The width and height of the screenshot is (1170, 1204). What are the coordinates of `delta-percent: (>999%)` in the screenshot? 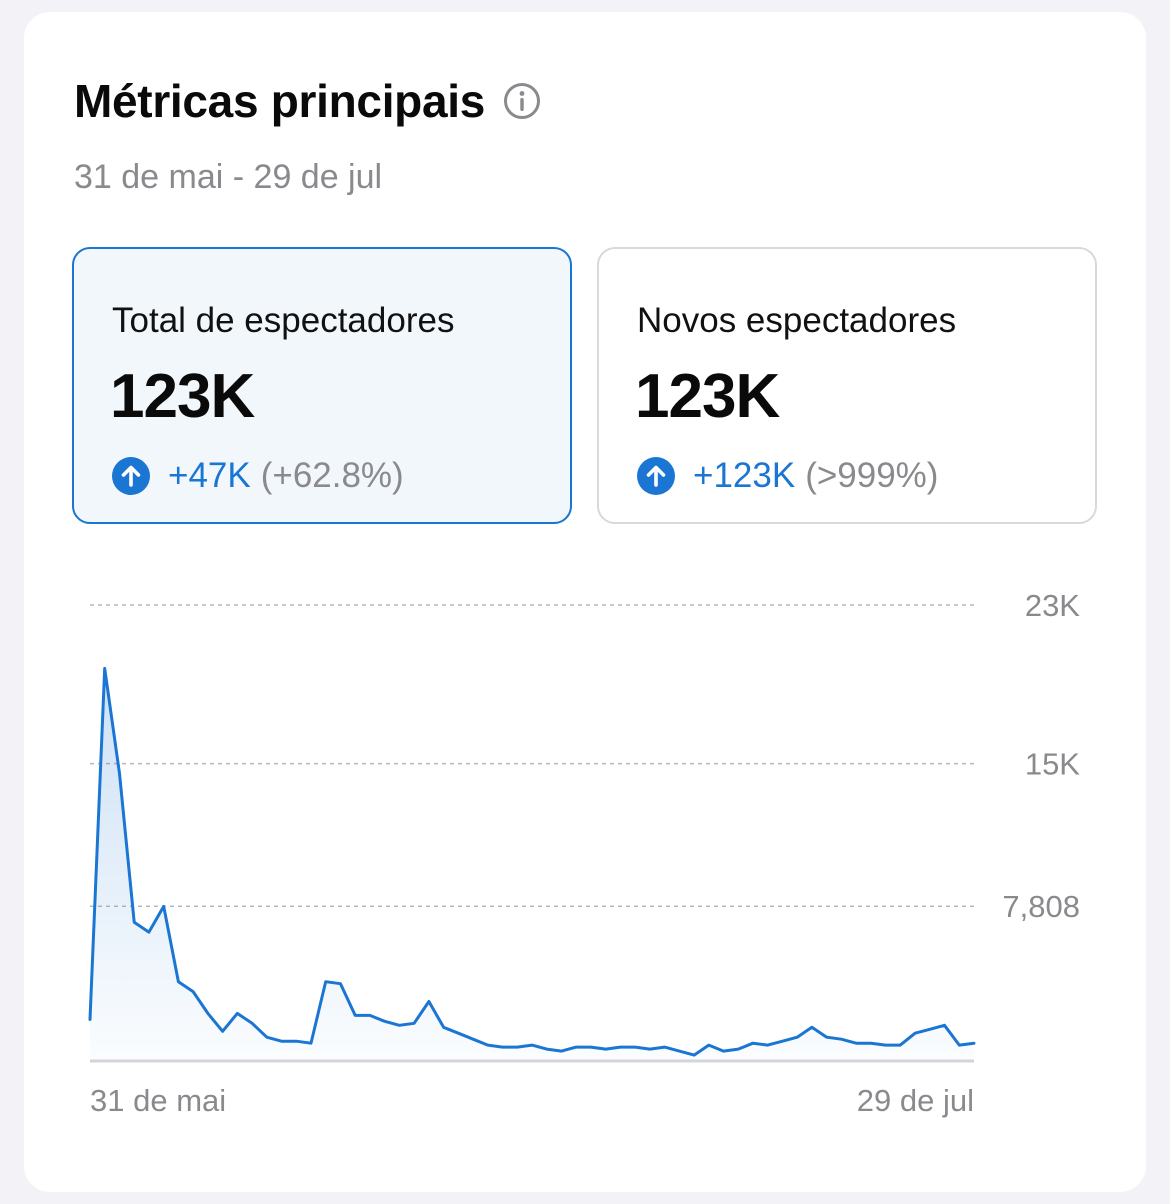 It's located at (872, 475).